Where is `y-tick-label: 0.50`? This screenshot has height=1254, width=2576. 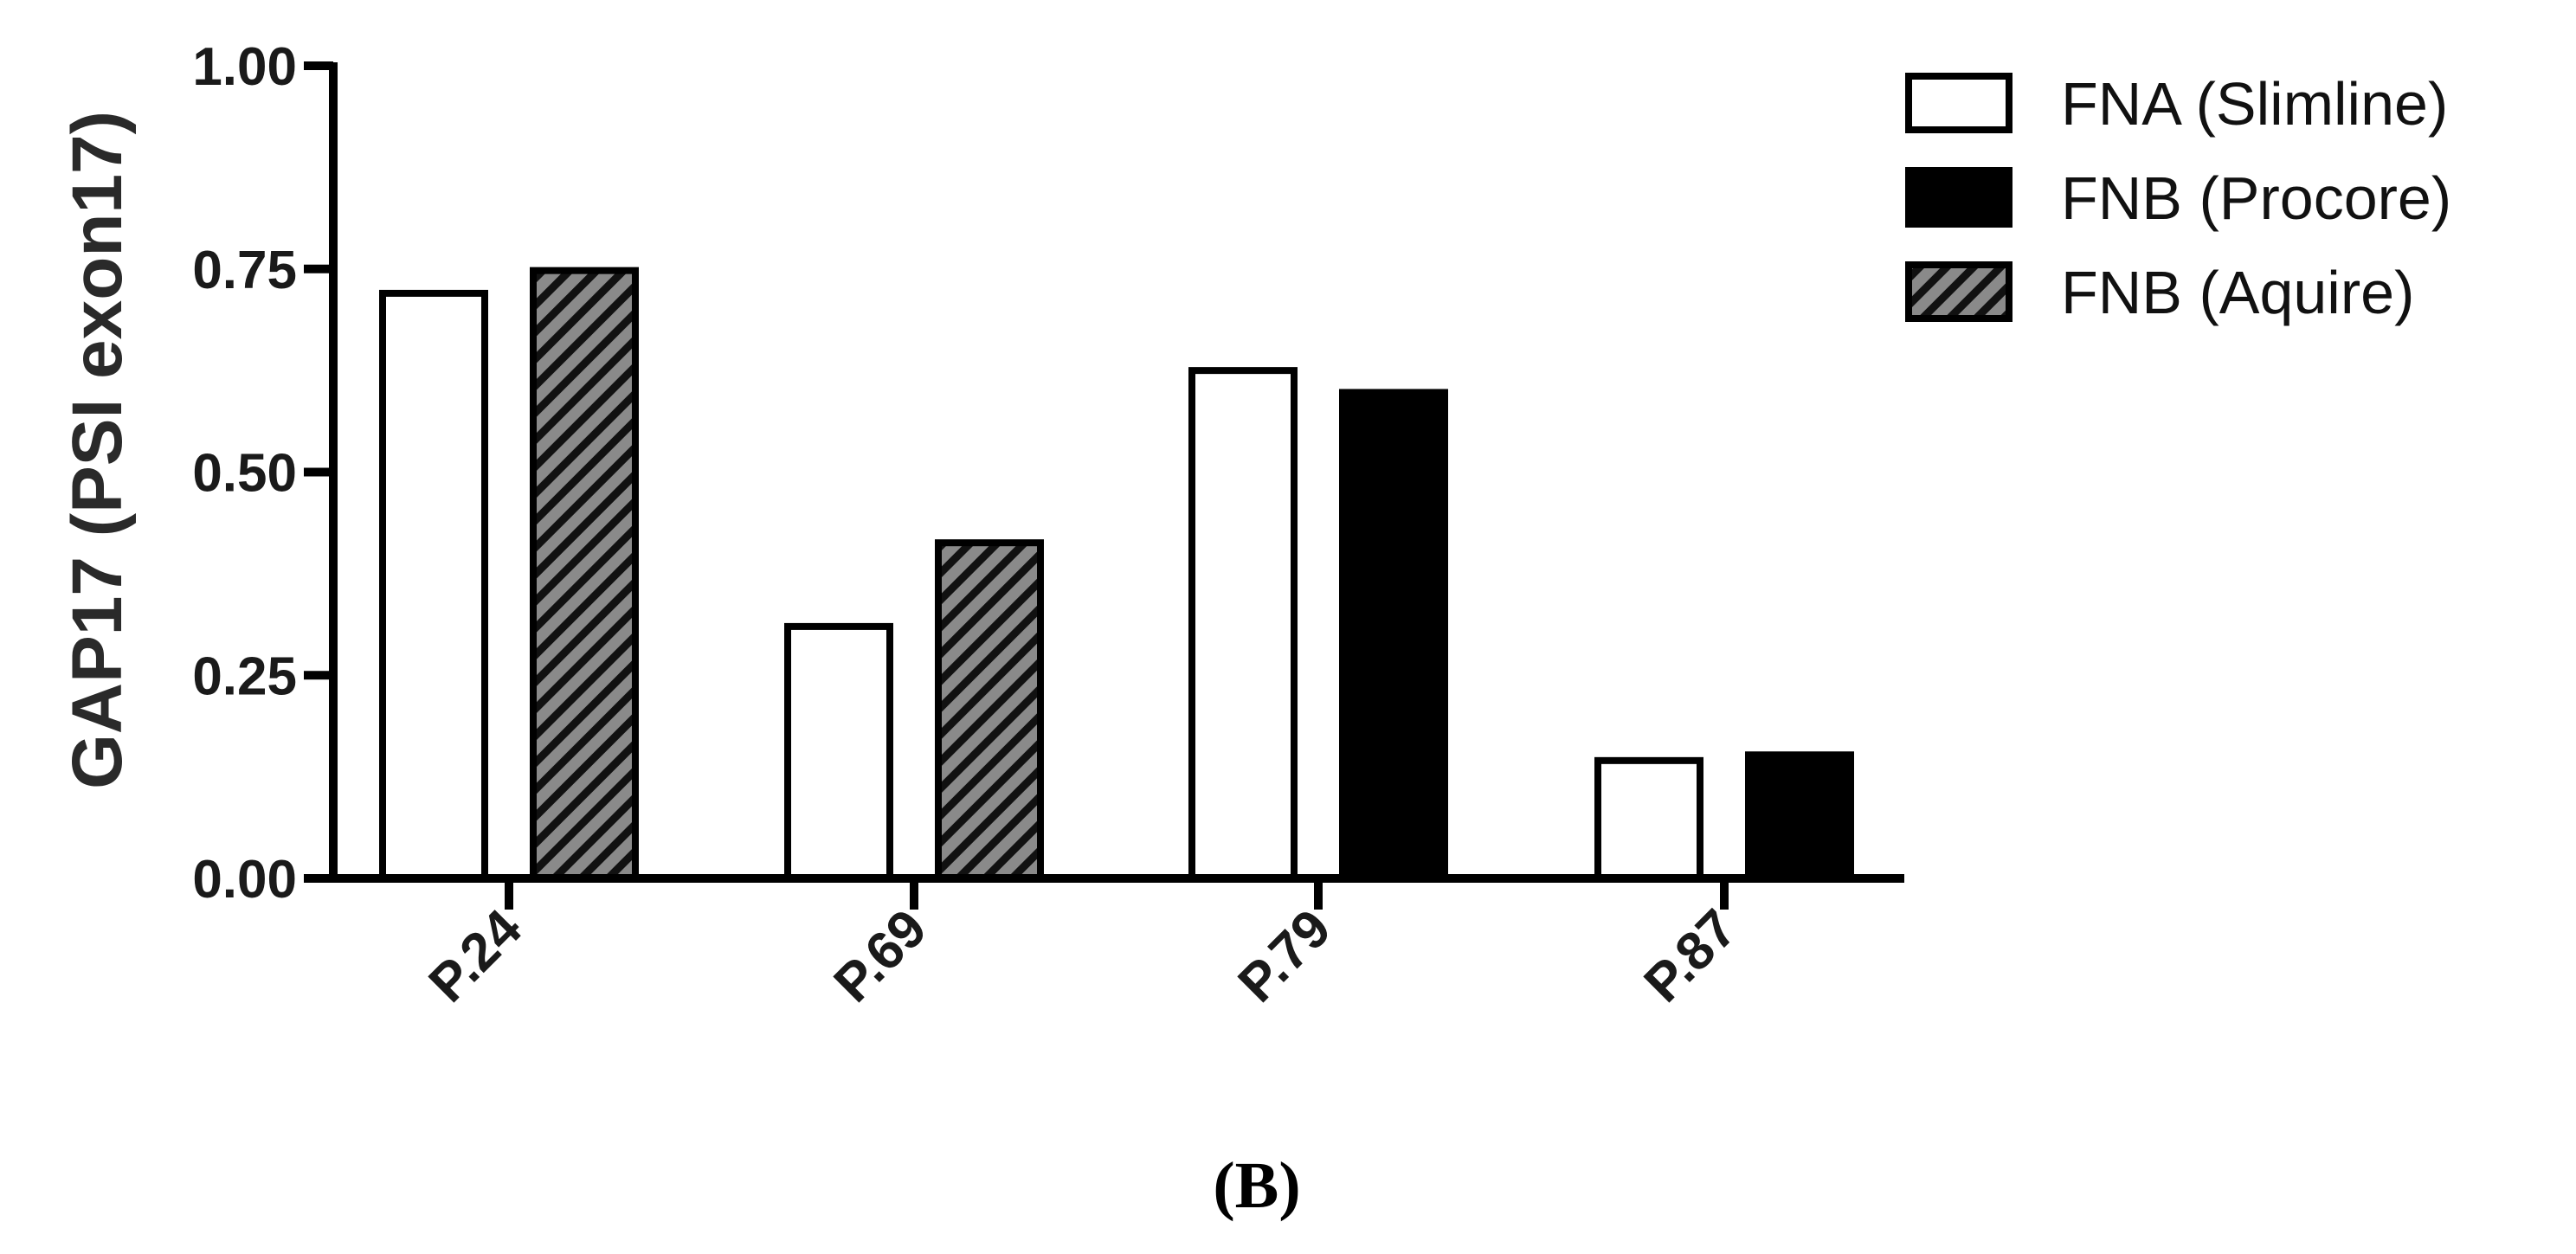 y-tick-label: 0.50 is located at coordinates (244, 474).